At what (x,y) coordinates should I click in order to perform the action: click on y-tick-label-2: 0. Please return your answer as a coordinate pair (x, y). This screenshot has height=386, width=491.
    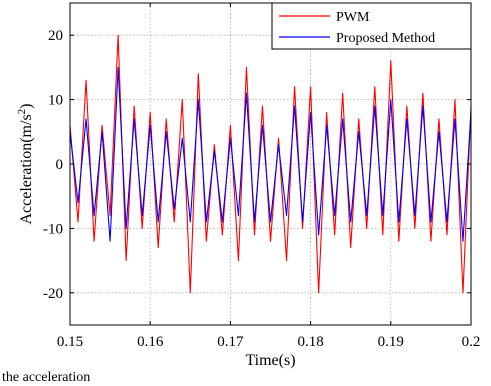
    Looking at the image, I should click on (60, 165).